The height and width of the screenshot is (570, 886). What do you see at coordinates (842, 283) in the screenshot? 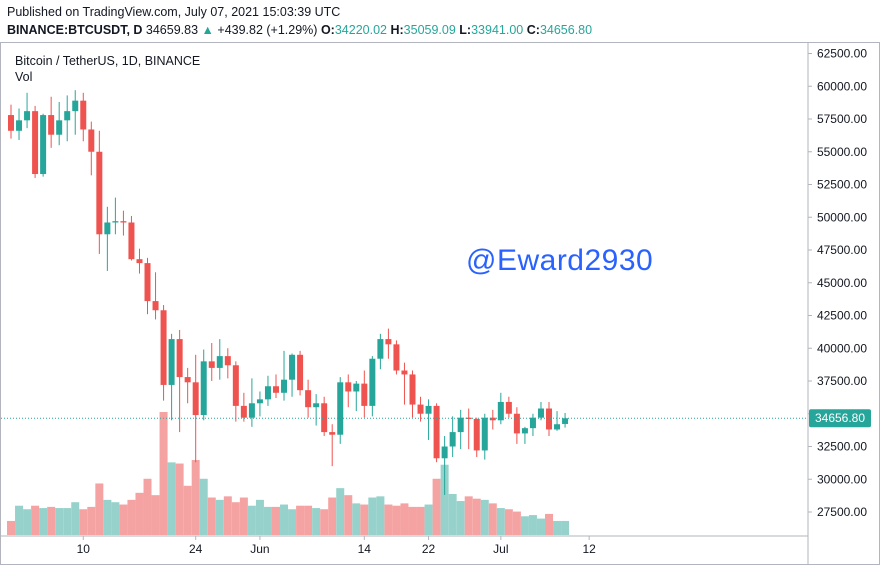
I see `y-tick-label: 45000.00` at bounding box center [842, 283].